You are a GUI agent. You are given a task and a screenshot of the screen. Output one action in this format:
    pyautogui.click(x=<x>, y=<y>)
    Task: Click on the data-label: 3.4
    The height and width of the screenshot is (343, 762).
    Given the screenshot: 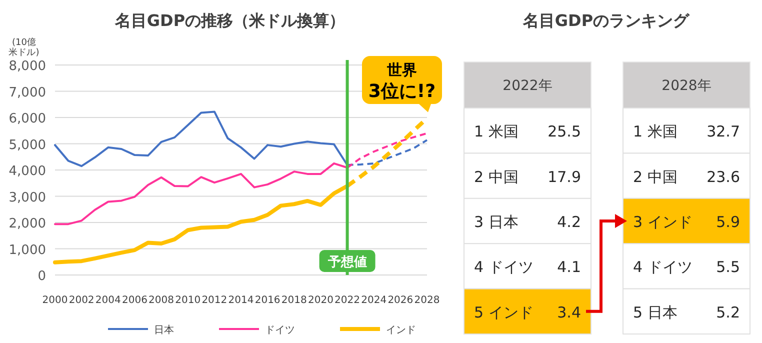 What is the action you would take?
    pyautogui.click(x=569, y=312)
    